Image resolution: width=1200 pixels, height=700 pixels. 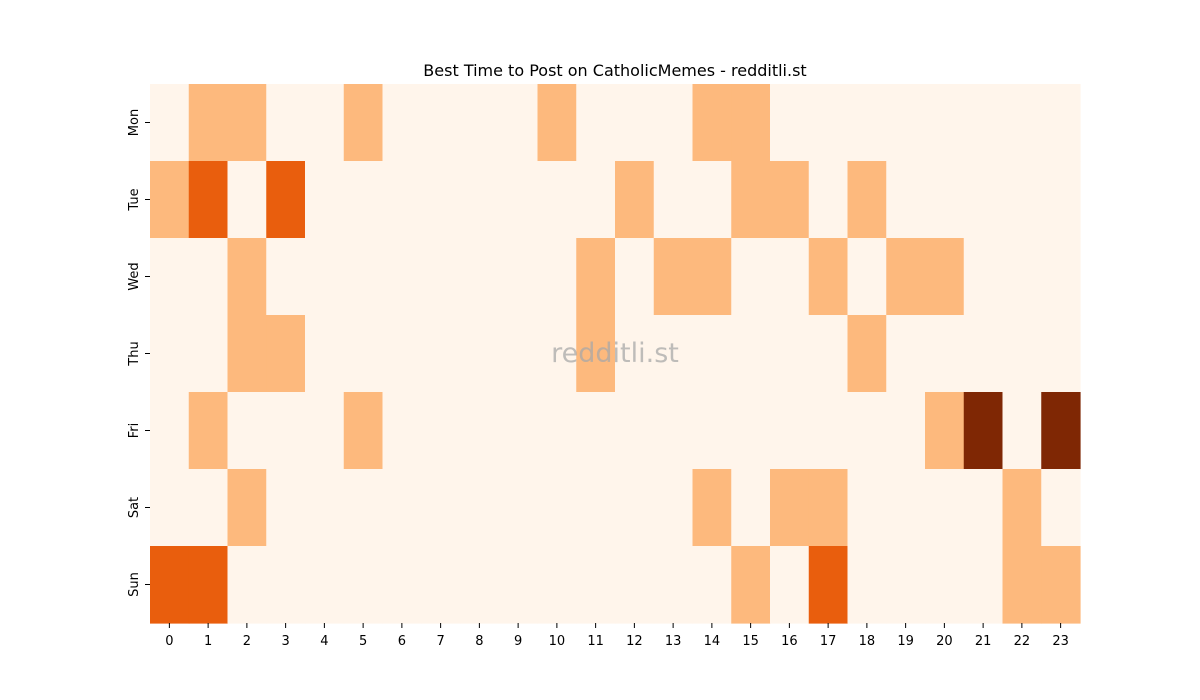 I want to click on y-tick-label: Tue, so click(x=134, y=199).